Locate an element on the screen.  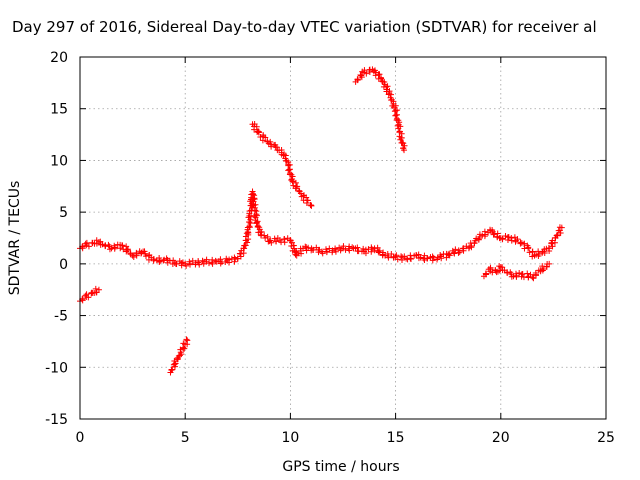
x-tick-label: 5 is located at coordinates (185, 438).